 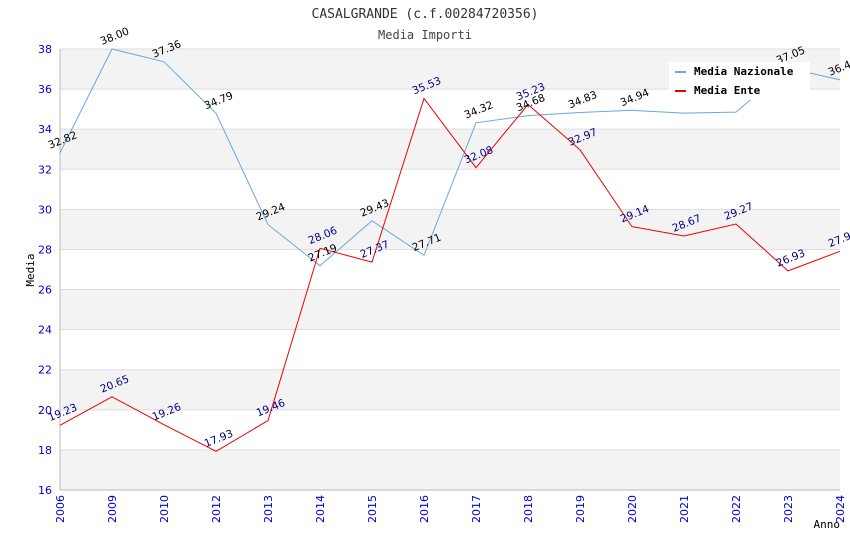 What do you see at coordinates (164, 509) in the screenshot?
I see `x-tick-label: 2010` at bounding box center [164, 509].